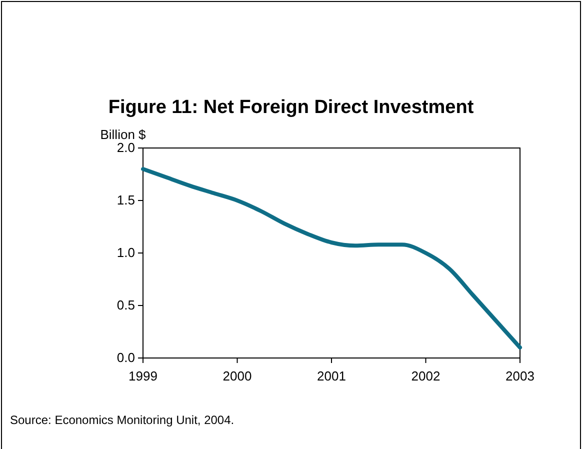 Image resolution: width=582 pixels, height=449 pixels. I want to click on y-tick-label: 1.0, so click(125, 252).